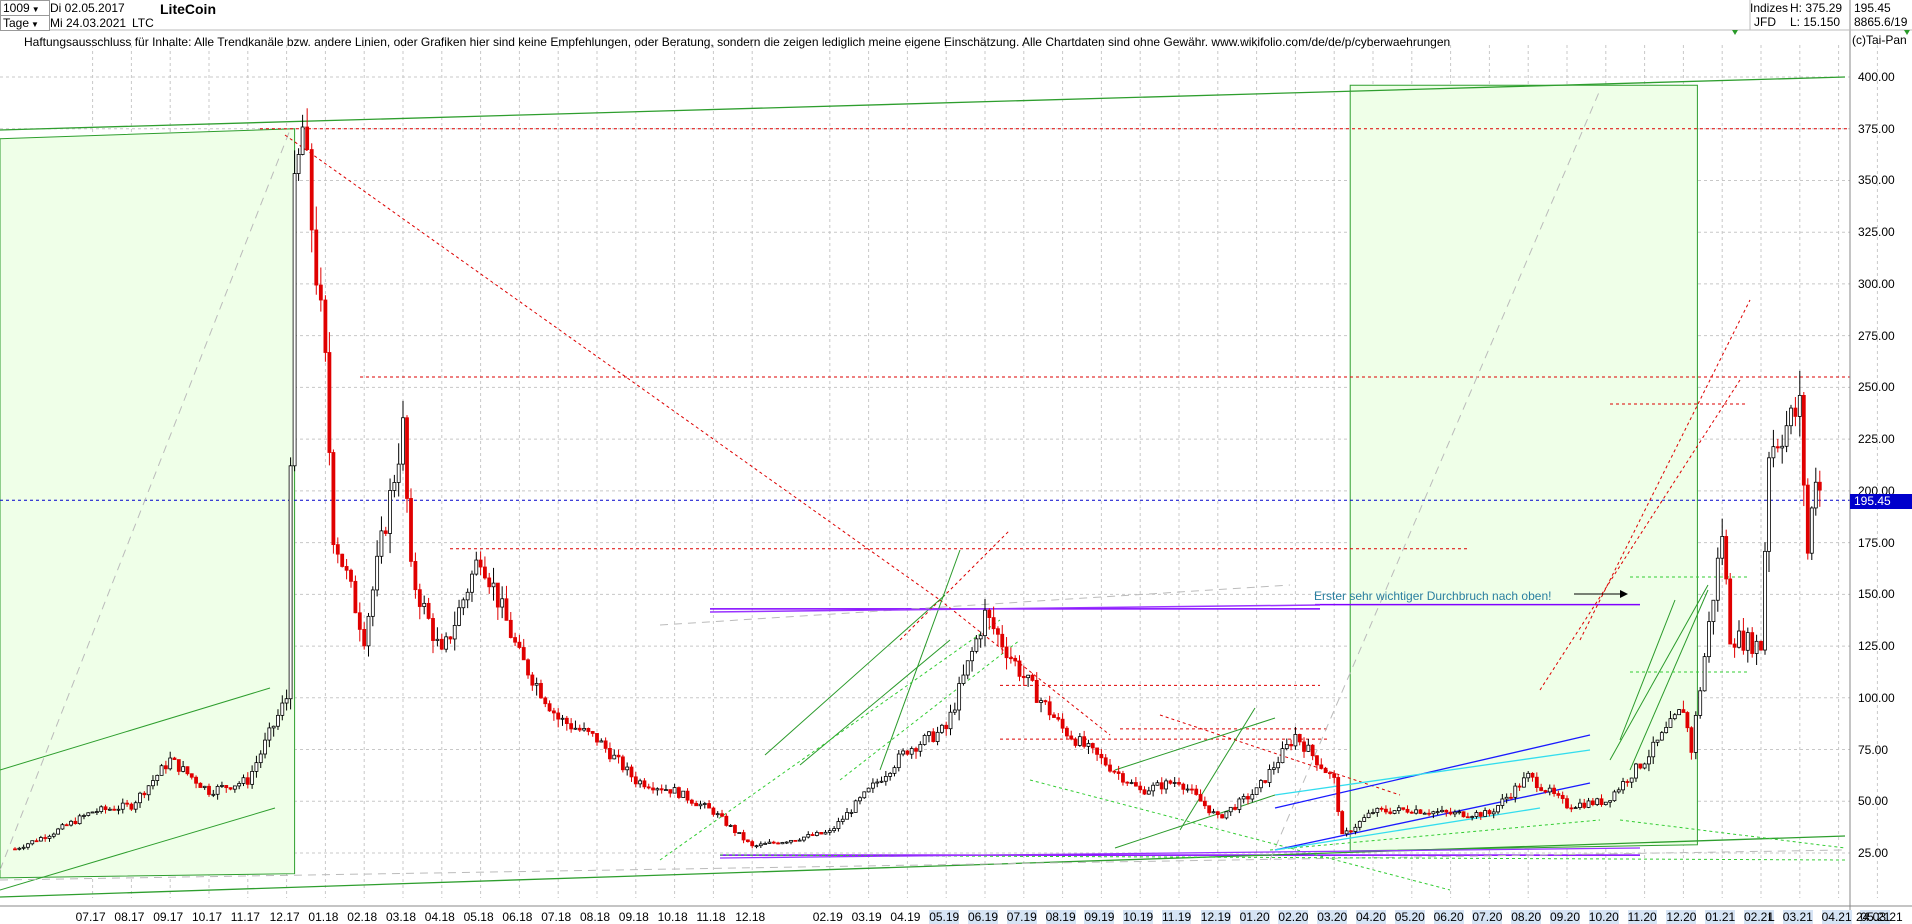 This screenshot has width=1912, height=924. What do you see at coordinates (672, 917) in the screenshot?
I see `x-tick-label: 10.18` at bounding box center [672, 917].